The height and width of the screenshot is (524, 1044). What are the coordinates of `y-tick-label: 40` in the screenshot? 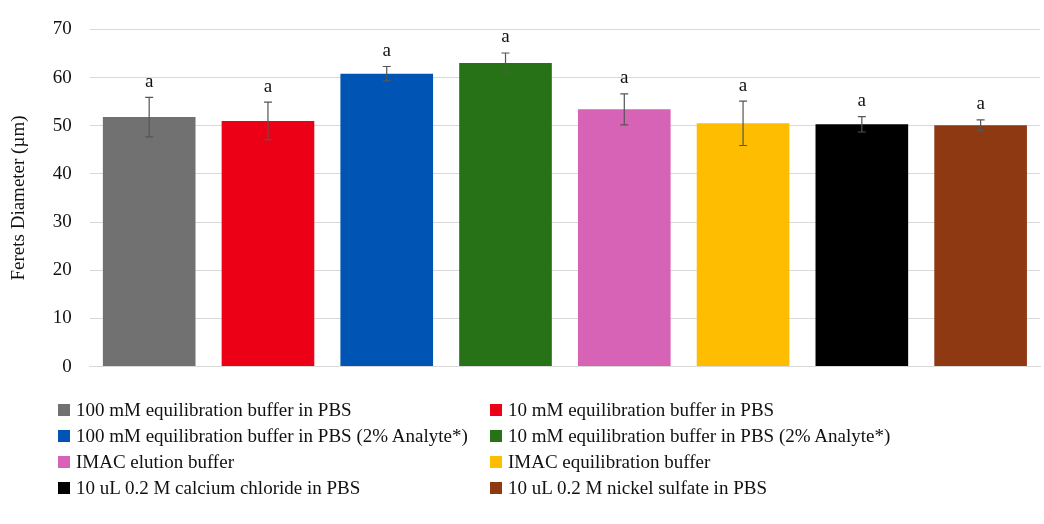 It's located at (62, 172).